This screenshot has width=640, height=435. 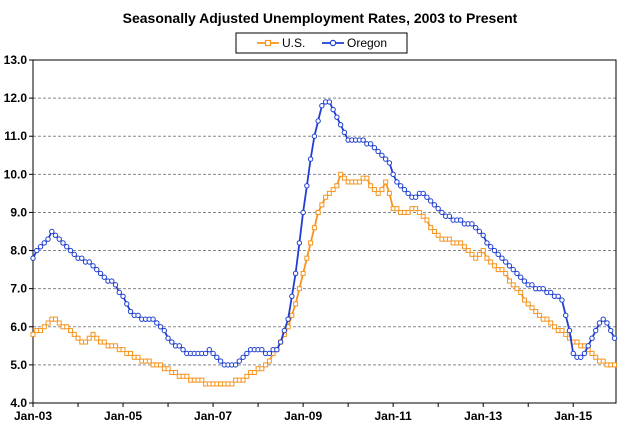 What do you see at coordinates (18, 365) in the screenshot?
I see `y-tick-label: 5.0` at bounding box center [18, 365].